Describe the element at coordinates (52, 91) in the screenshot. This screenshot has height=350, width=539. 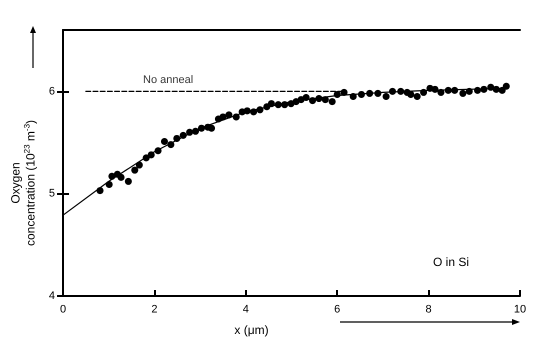
I see `y-tick-label: 6` at that location.